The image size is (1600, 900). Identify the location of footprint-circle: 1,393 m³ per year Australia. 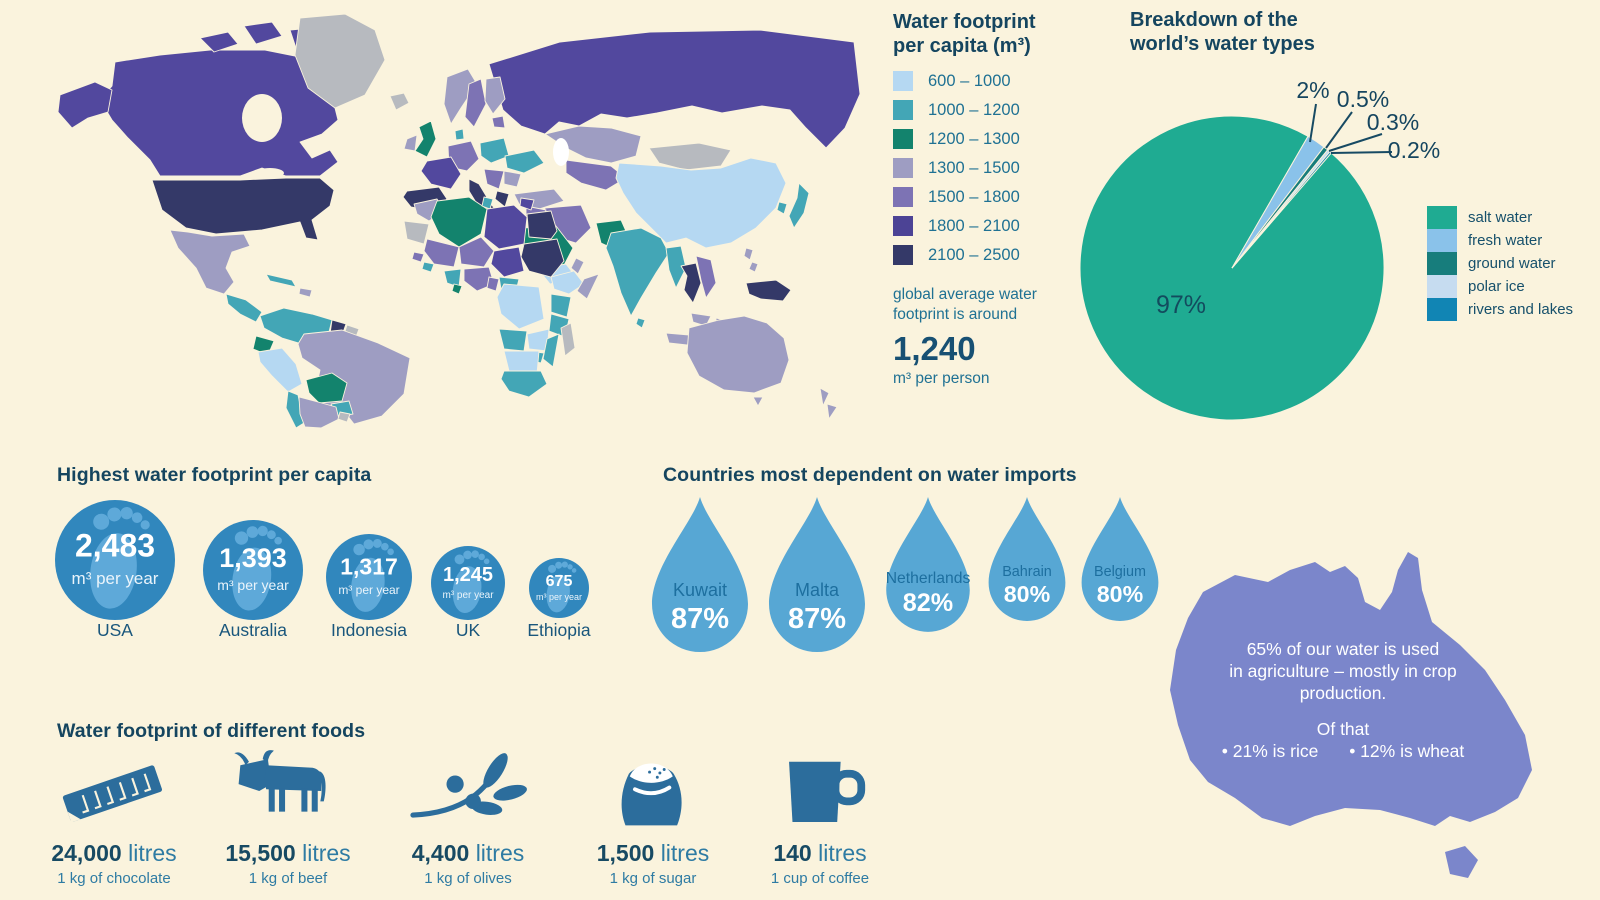
(253, 580).